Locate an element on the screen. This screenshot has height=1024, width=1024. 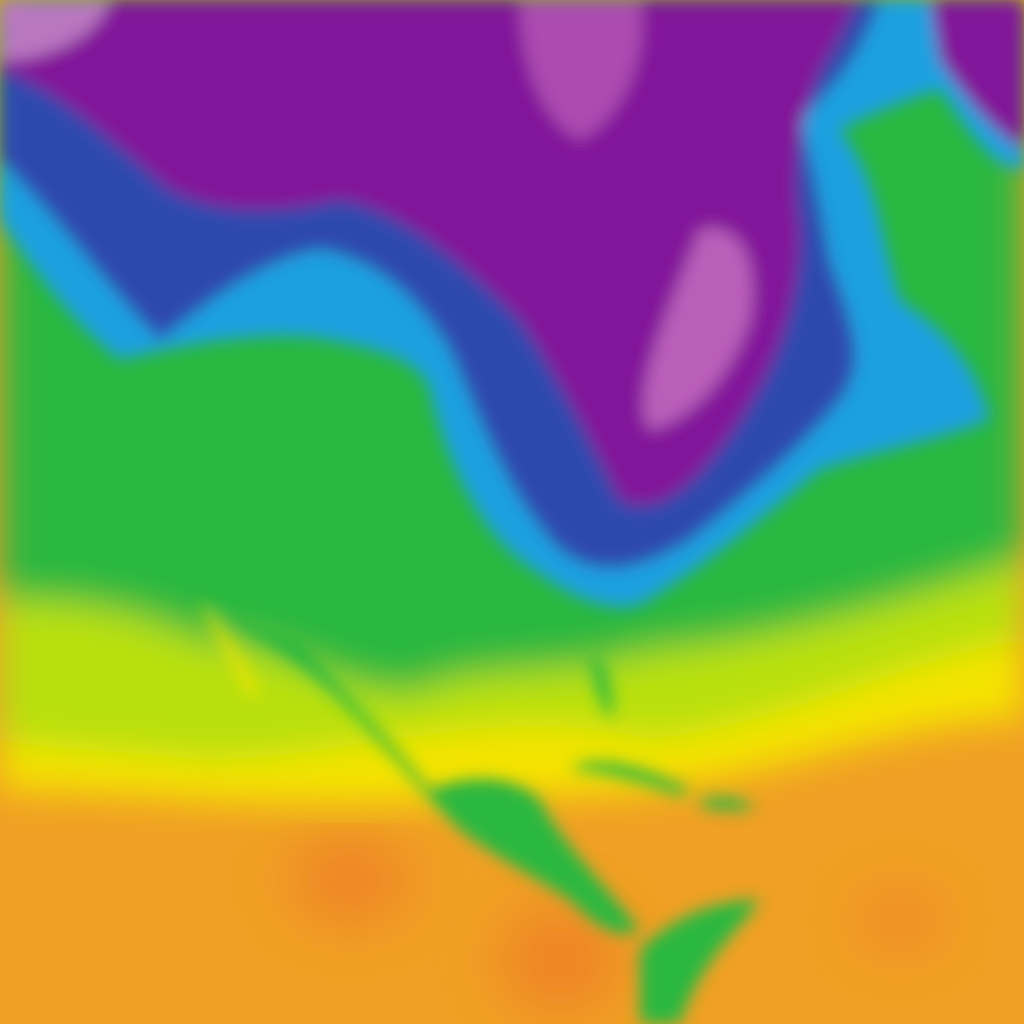
extreme-cold-northwest is located at coordinates (55, 30).